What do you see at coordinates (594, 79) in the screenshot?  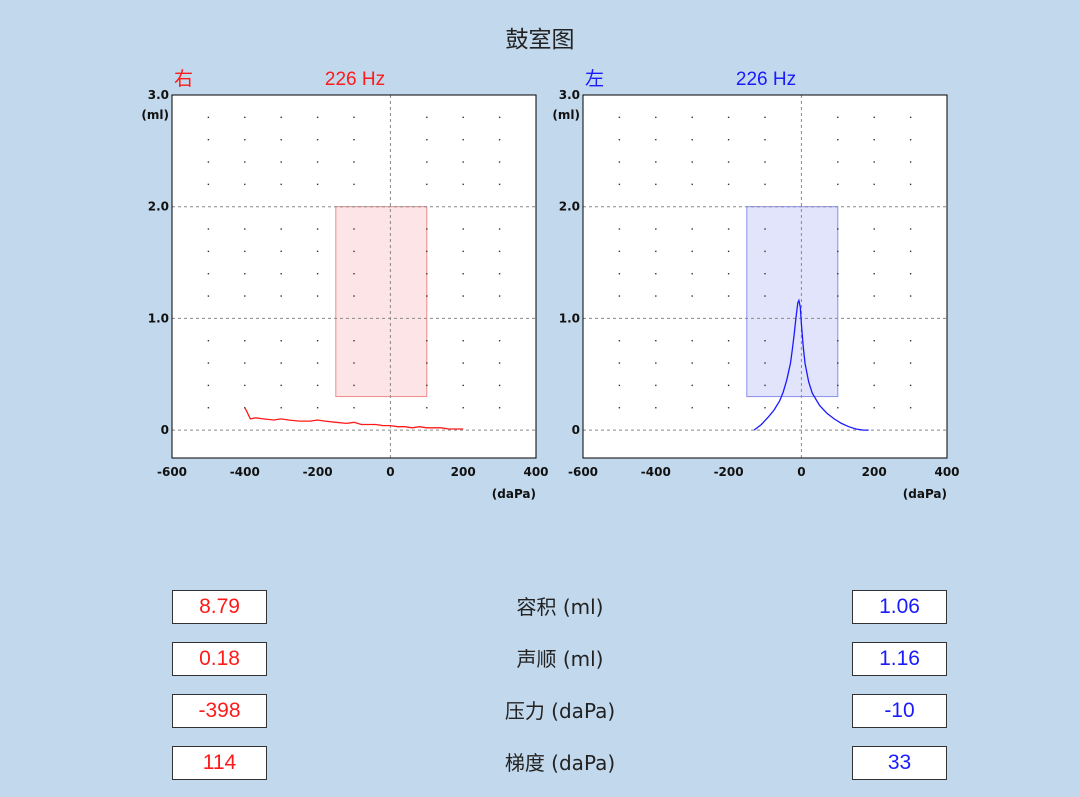 I see `left-ear-label: 左` at bounding box center [594, 79].